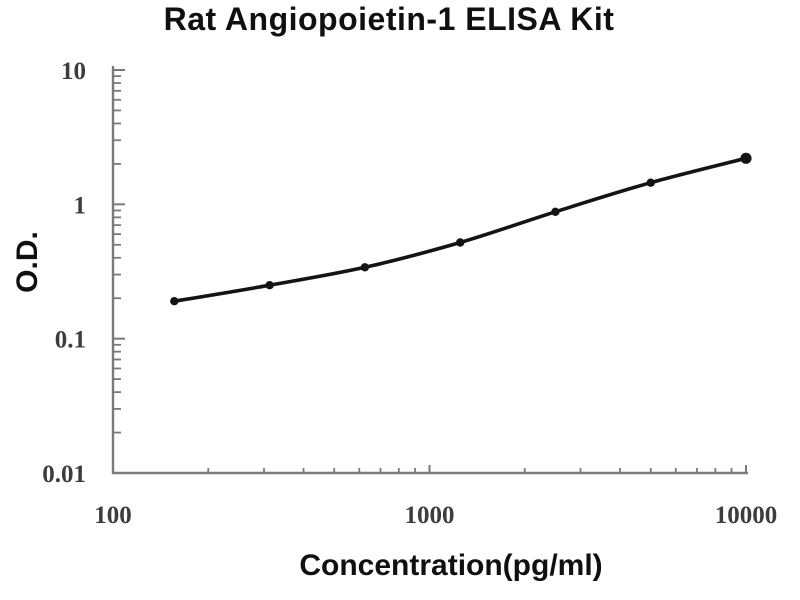 This screenshot has width=800, height=600. I want to click on y-tick-label: 0.01, so click(64, 474).